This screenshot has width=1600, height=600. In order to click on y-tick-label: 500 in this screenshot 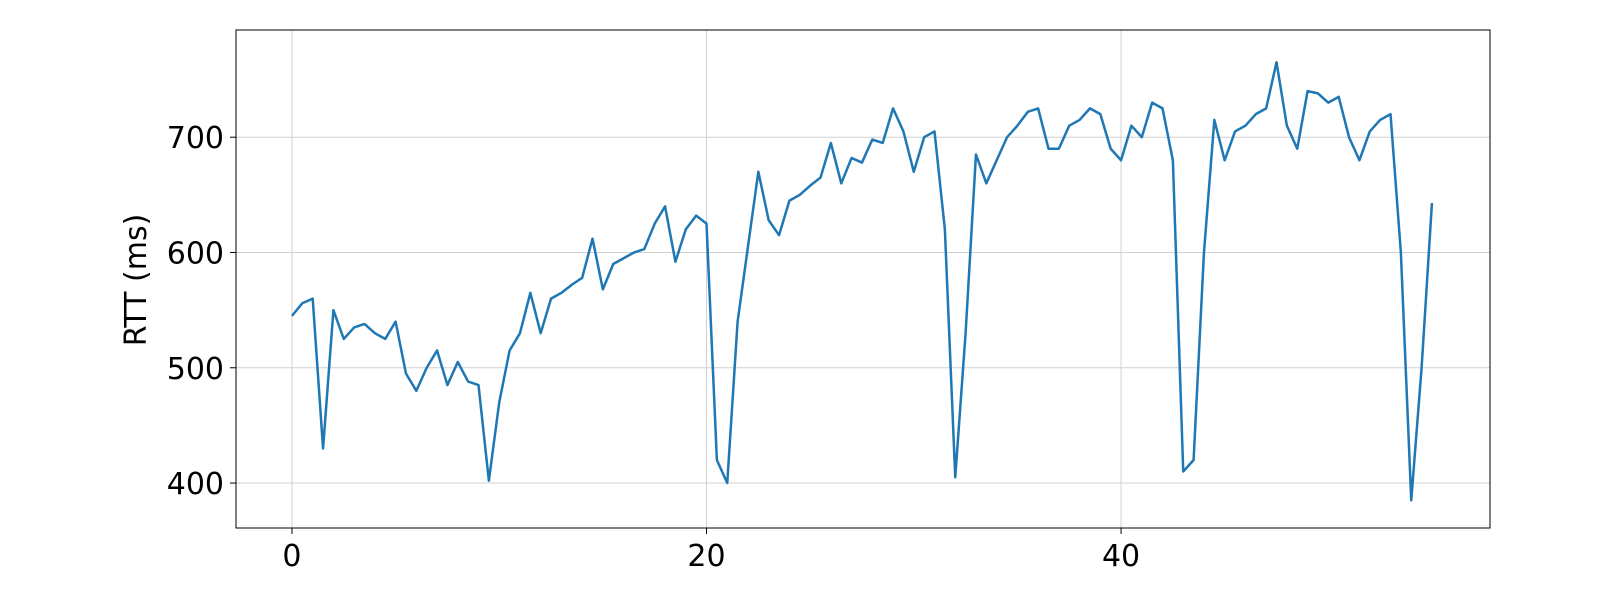, I will do `click(195, 369)`.